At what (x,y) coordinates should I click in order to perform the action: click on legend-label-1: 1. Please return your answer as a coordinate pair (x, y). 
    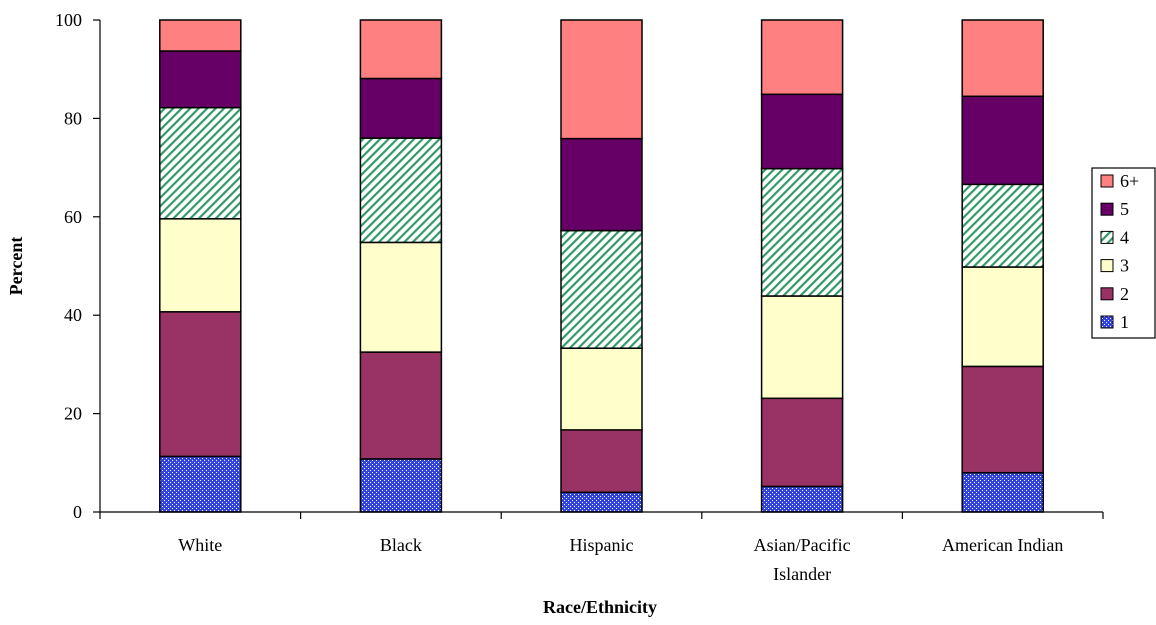
    Looking at the image, I should click on (1124, 322).